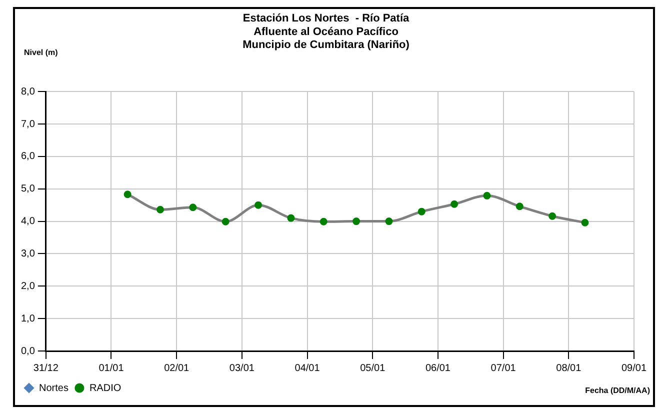 The height and width of the screenshot is (411, 668). What do you see at coordinates (28, 351) in the screenshot?
I see `y-tick-label: 0,0` at bounding box center [28, 351].